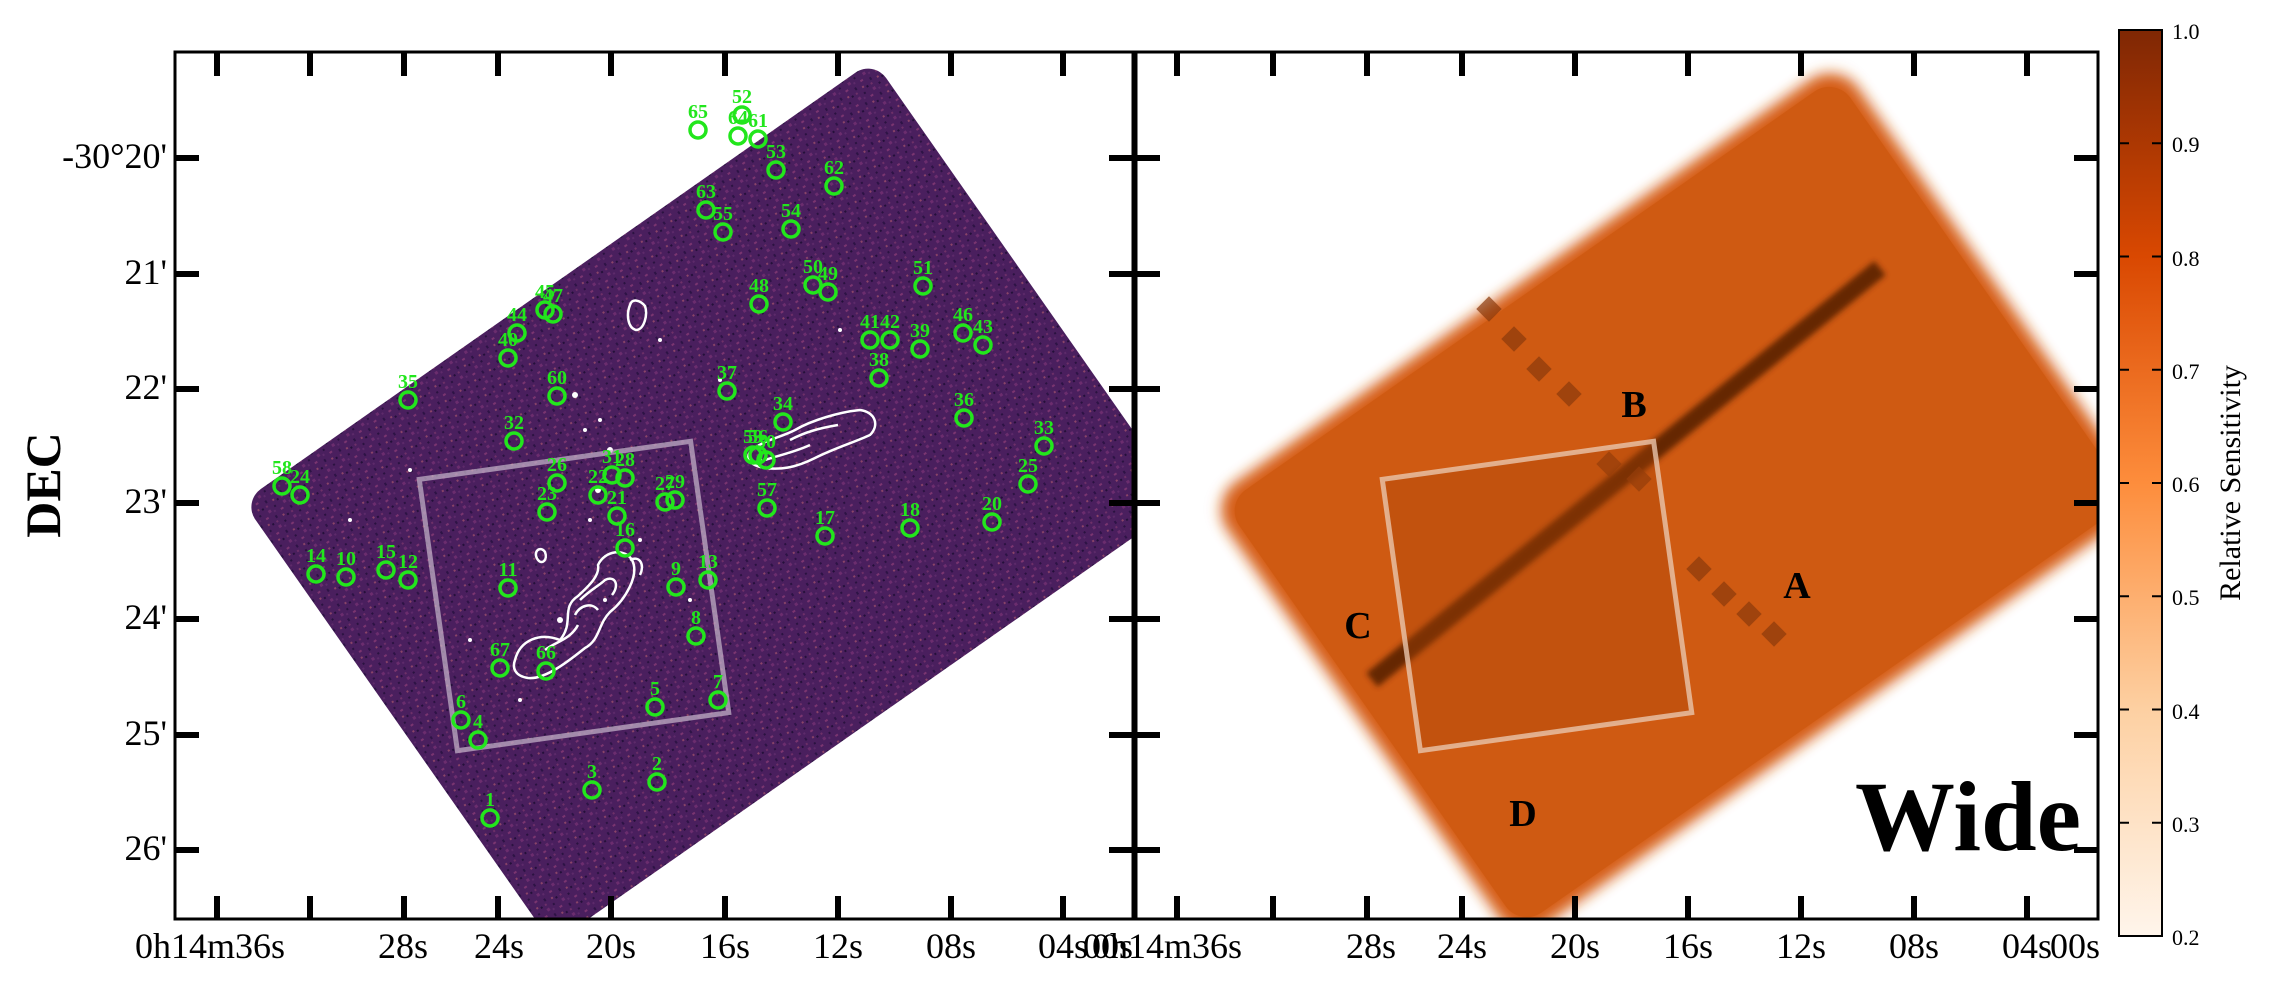  What do you see at coordinates (1633, 405) in the screenshot?
I see `region-label-b: B` at bounding box center [1633, 405].